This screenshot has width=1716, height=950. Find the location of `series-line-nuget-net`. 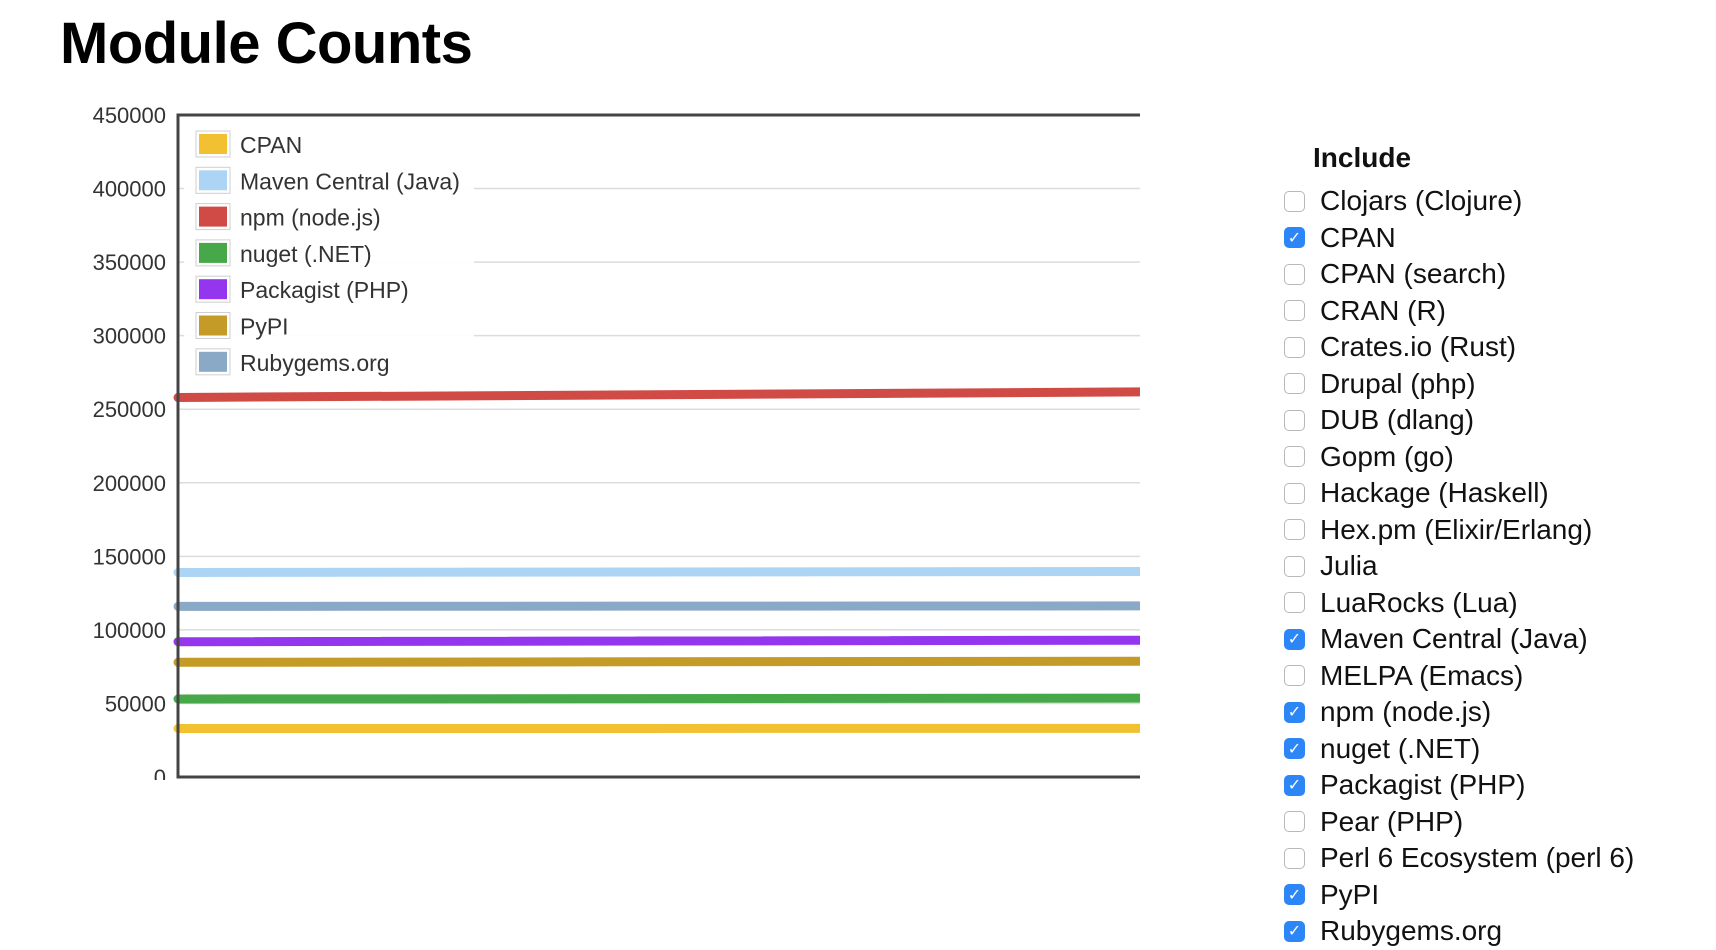

series-line-nuget-net is located at coordinates (656, 698).